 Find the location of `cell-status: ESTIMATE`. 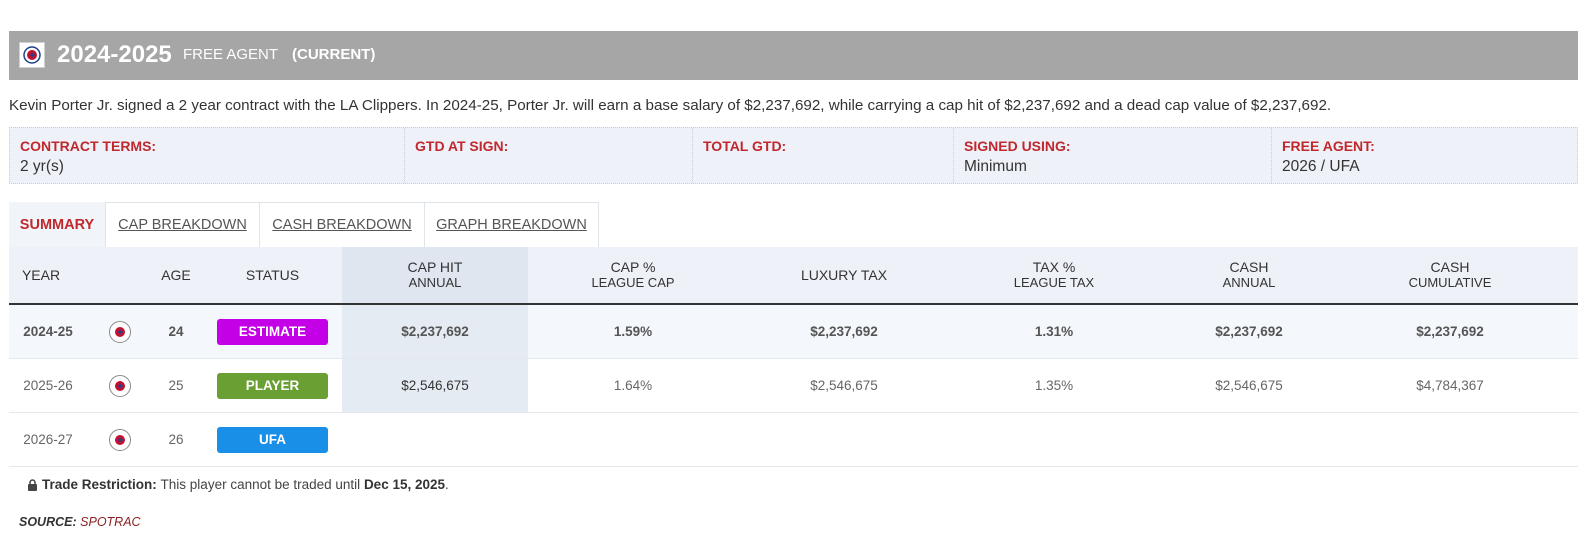

cell-status: ESTIMATE is located at coordinates (272, 331).